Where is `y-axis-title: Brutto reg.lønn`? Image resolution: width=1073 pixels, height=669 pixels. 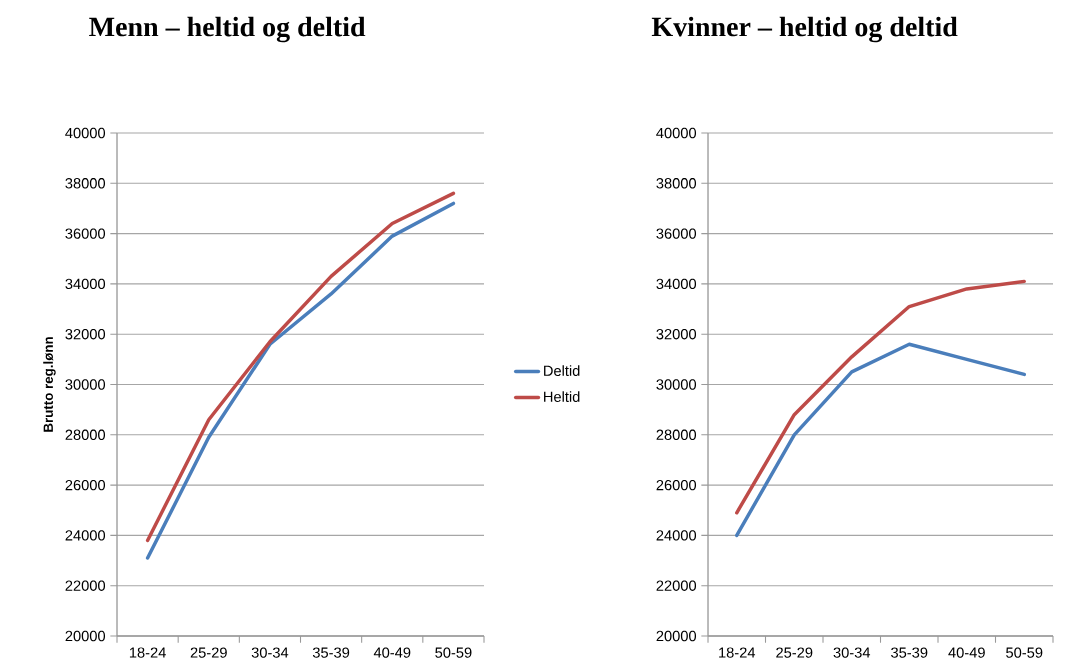 y-axis-title: Brutto reg.lønn is located at coordinates (49, 384).